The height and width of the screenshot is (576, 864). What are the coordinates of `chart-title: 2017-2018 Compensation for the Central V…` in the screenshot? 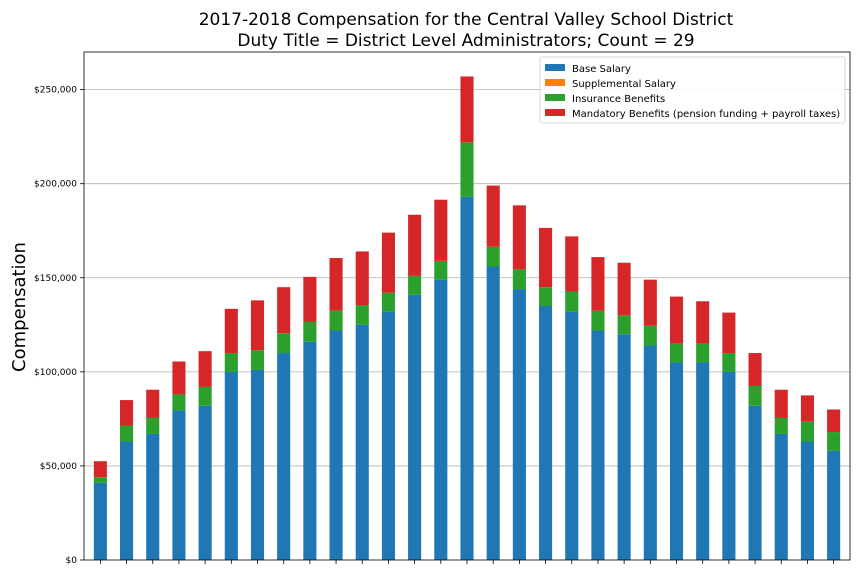 It's located at (466, 20).